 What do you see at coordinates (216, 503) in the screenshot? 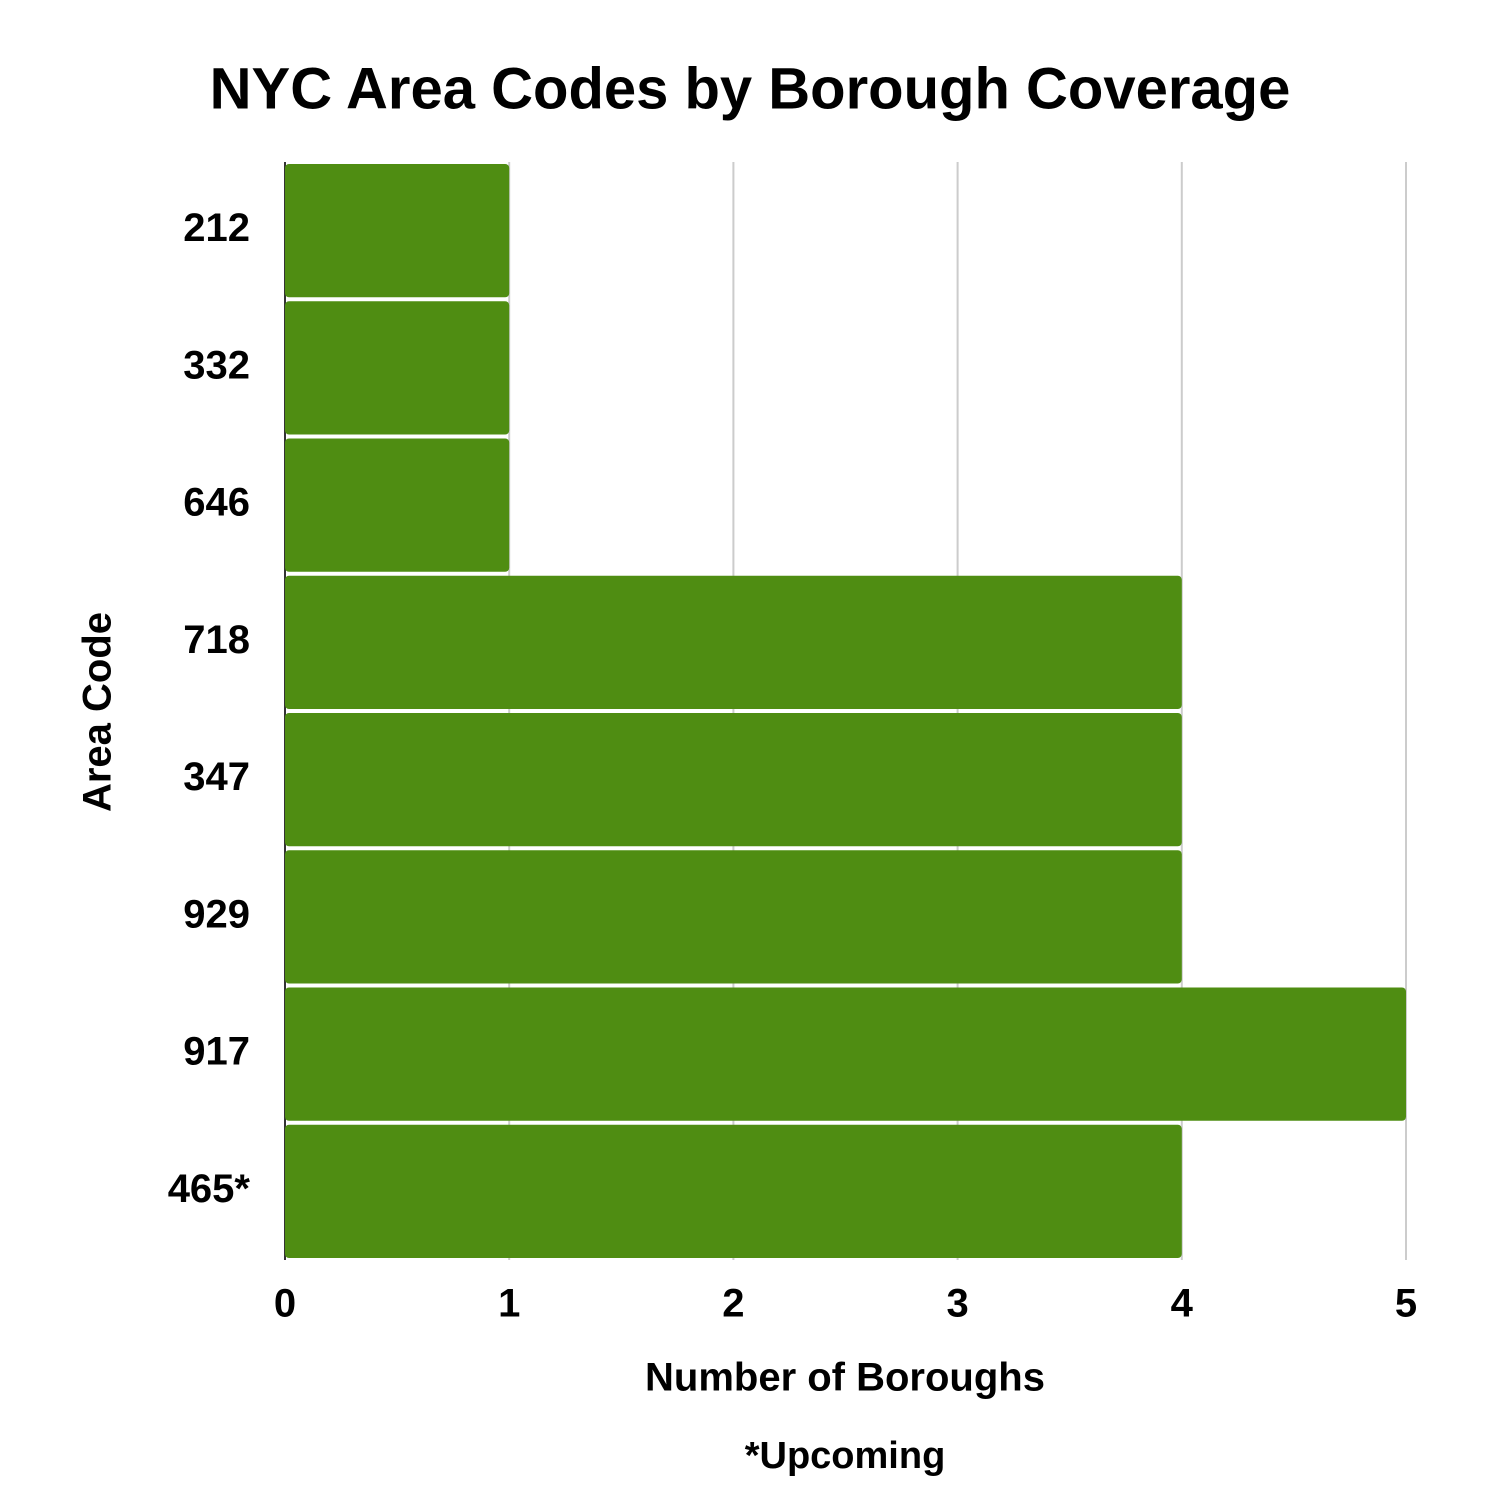
I see `y-tick-label: 646` at bounding box center [216, 503].